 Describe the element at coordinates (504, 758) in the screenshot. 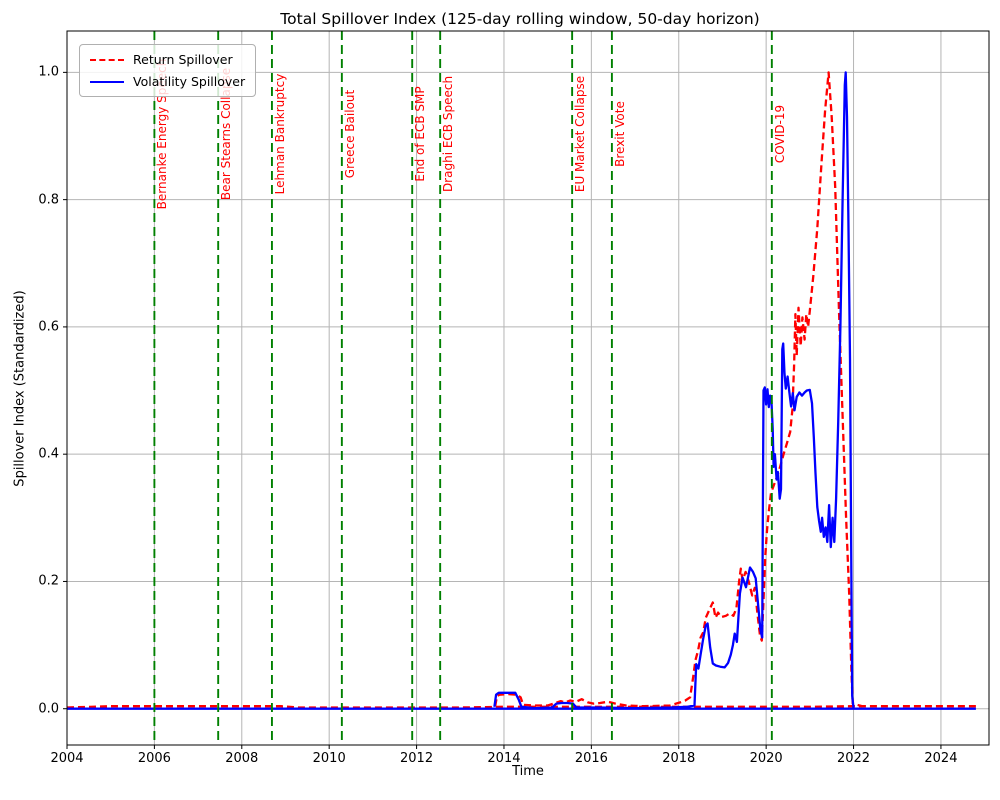

I see `x-tick-label: 2014` at that location.